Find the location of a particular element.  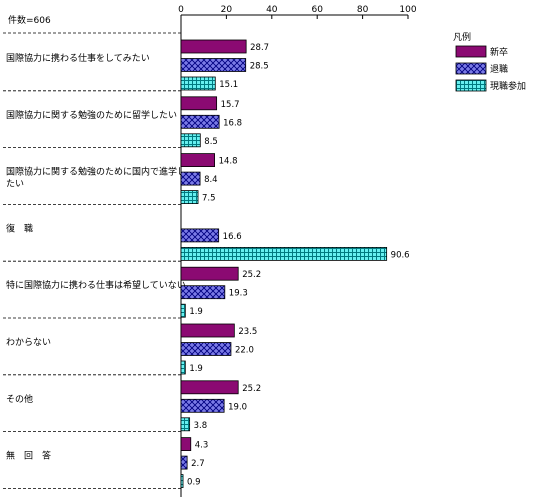

bar-退職-5 is located at coordinates (206, 349).